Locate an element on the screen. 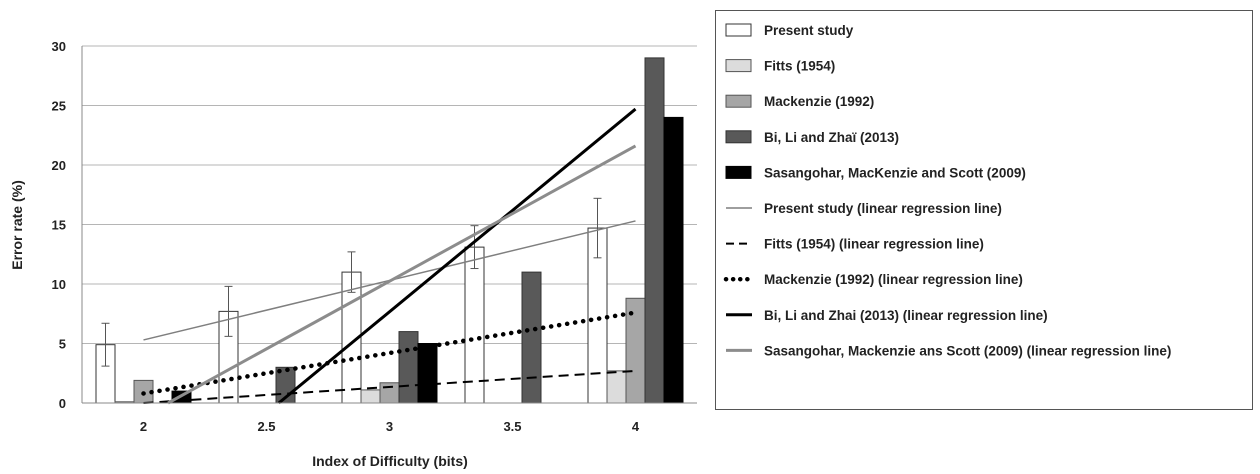 The image size is (1260, 474). legend-item: Present study is located at coordinates (789, 30).